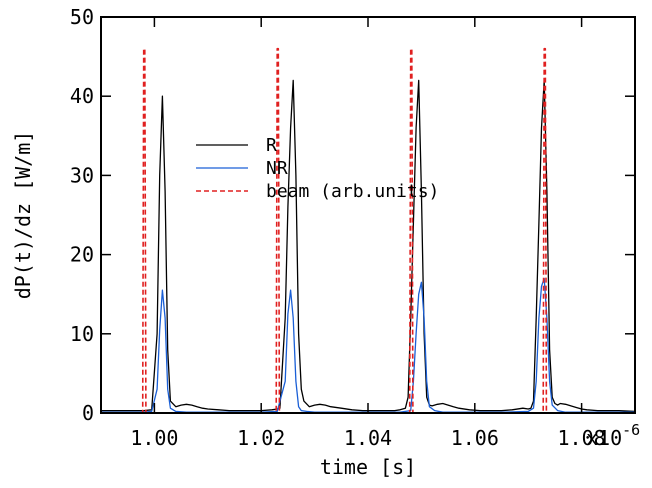 Image resolution: width=652 pixels, height=488 pixels. I want to click on y-axis-title: dP(t)/dz [W/m], so click(23, 215).